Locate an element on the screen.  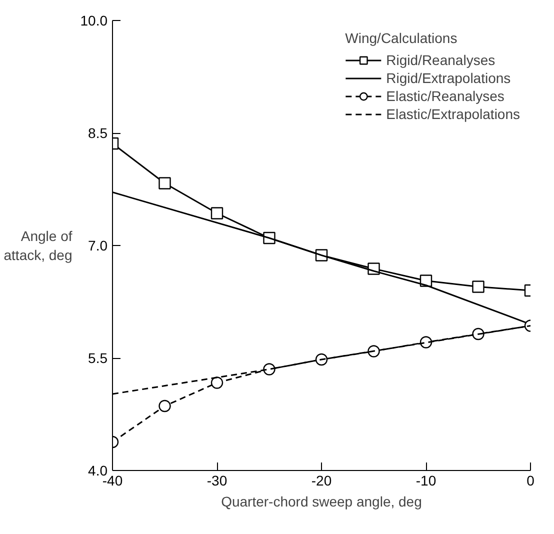
x-tick-label: -10 is located at coordinates (426, 480).